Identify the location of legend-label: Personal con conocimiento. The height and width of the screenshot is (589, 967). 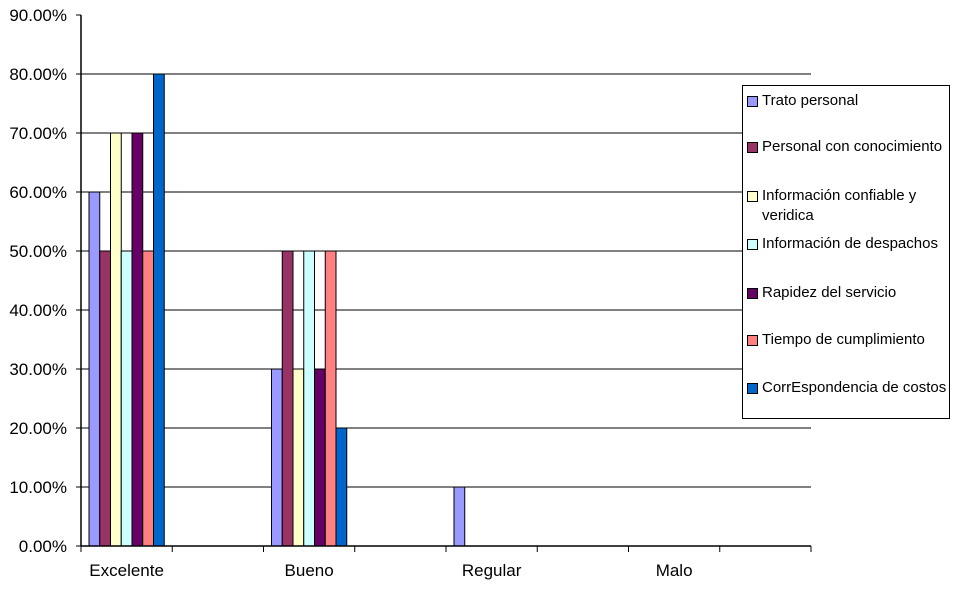
(852, 146).